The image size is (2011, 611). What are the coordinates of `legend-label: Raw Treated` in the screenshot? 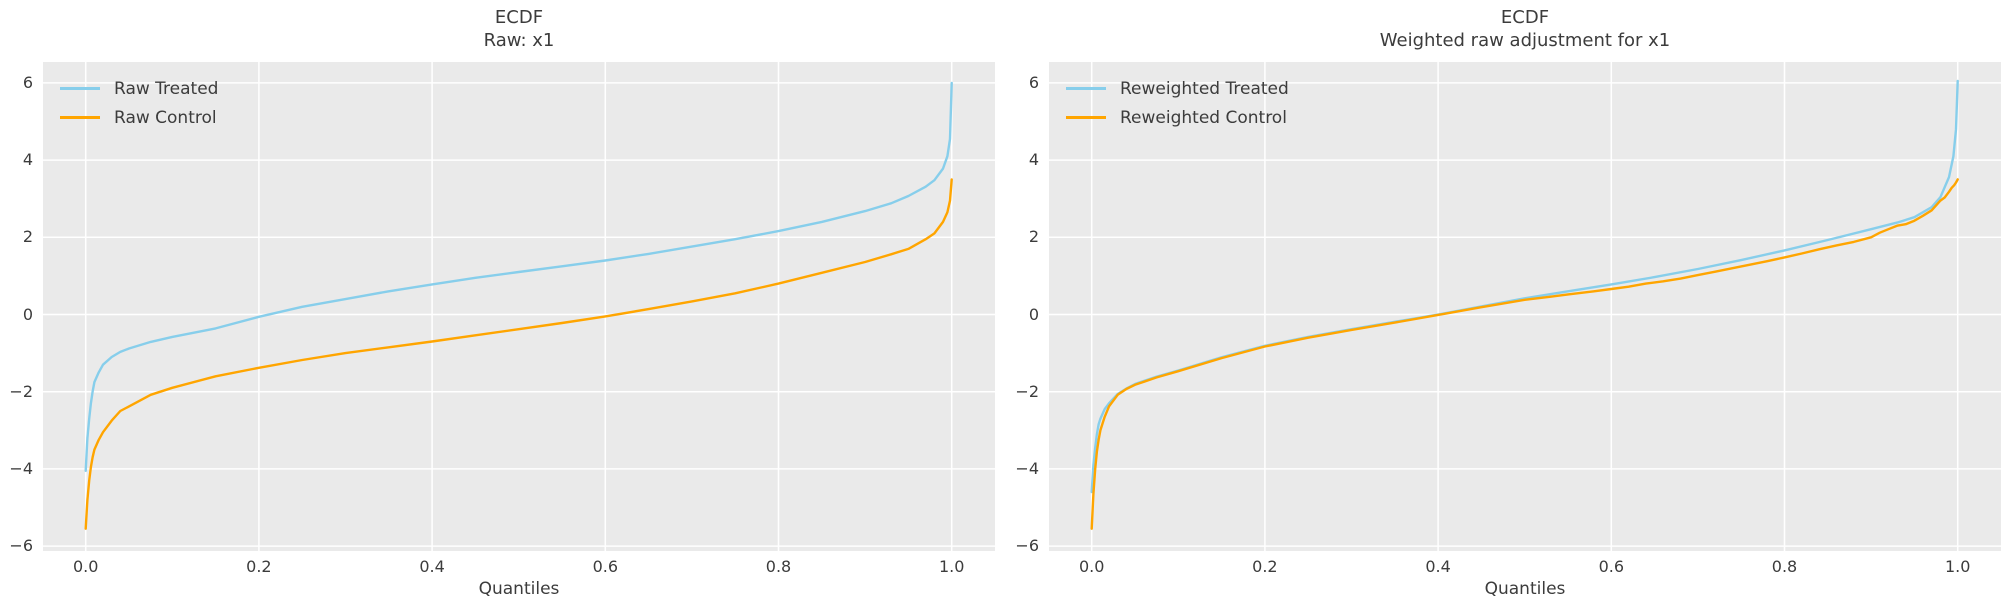 It's located at (166, 88).